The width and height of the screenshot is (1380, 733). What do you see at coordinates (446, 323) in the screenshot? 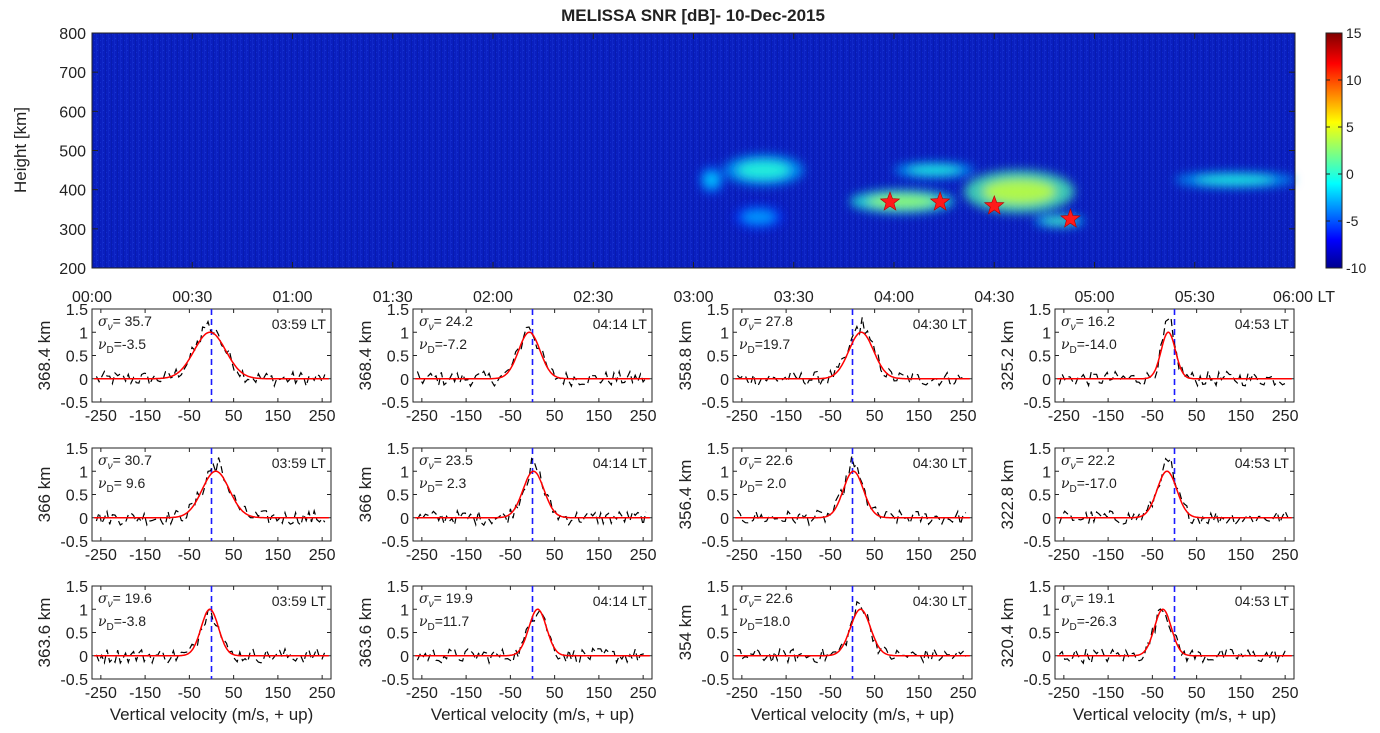
I see `sigma-annotation: σν= 24.2` at bounding box center [446, 323].